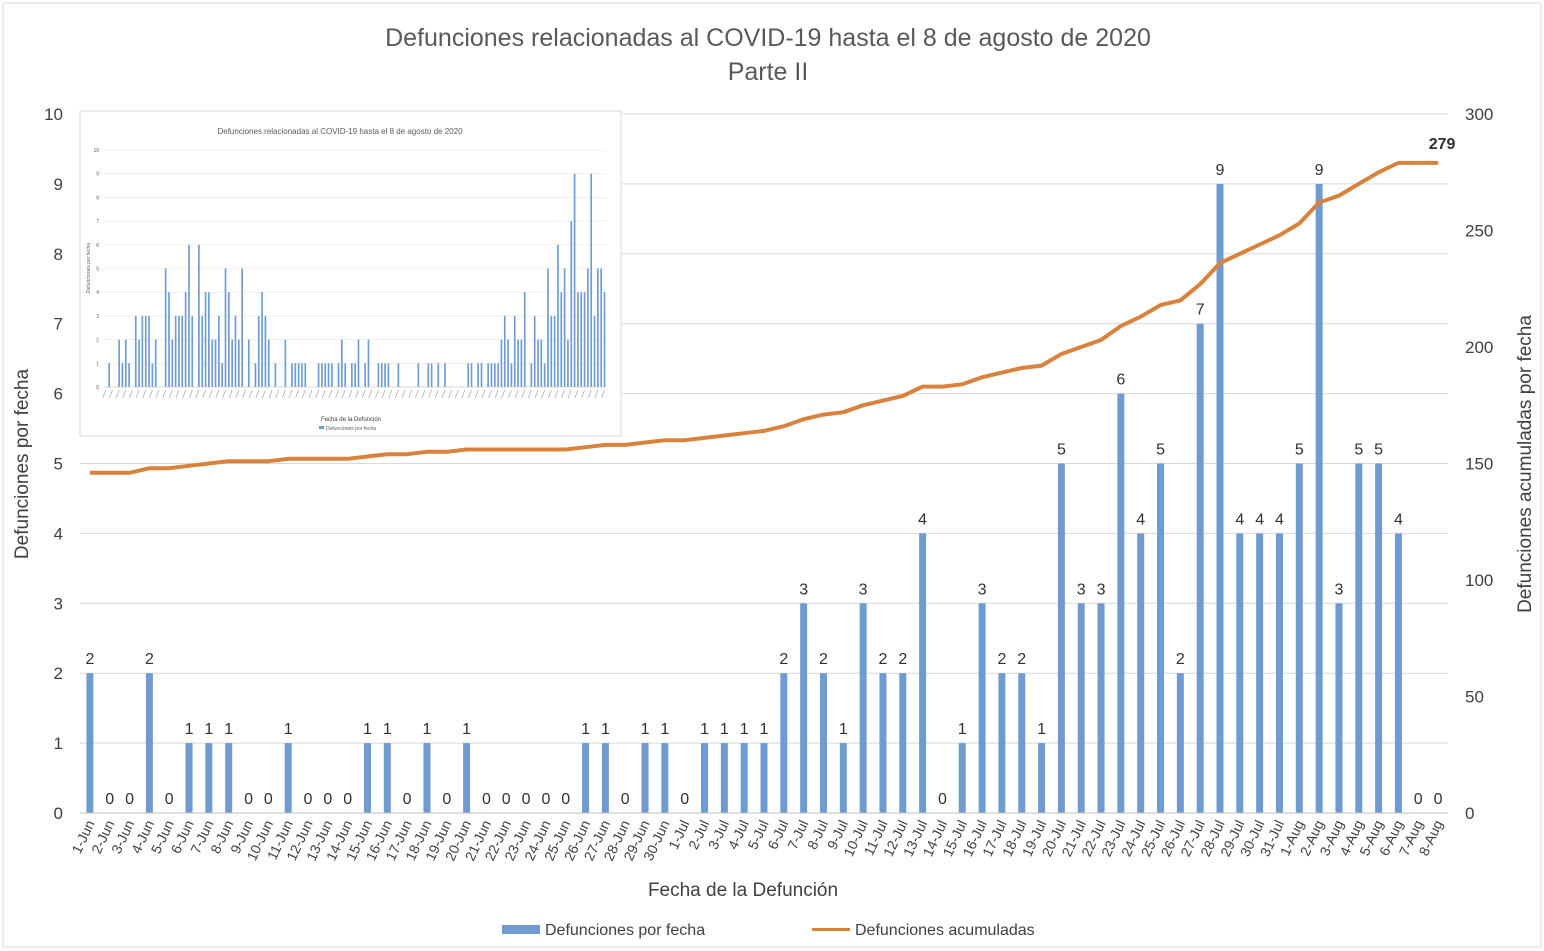 The width and height of the screenshot is (1544, 951). Describe the element at coordinates (22, 464) in the screenshot. I see `y-axis-left-label: Defunciones por fecha` at that location.